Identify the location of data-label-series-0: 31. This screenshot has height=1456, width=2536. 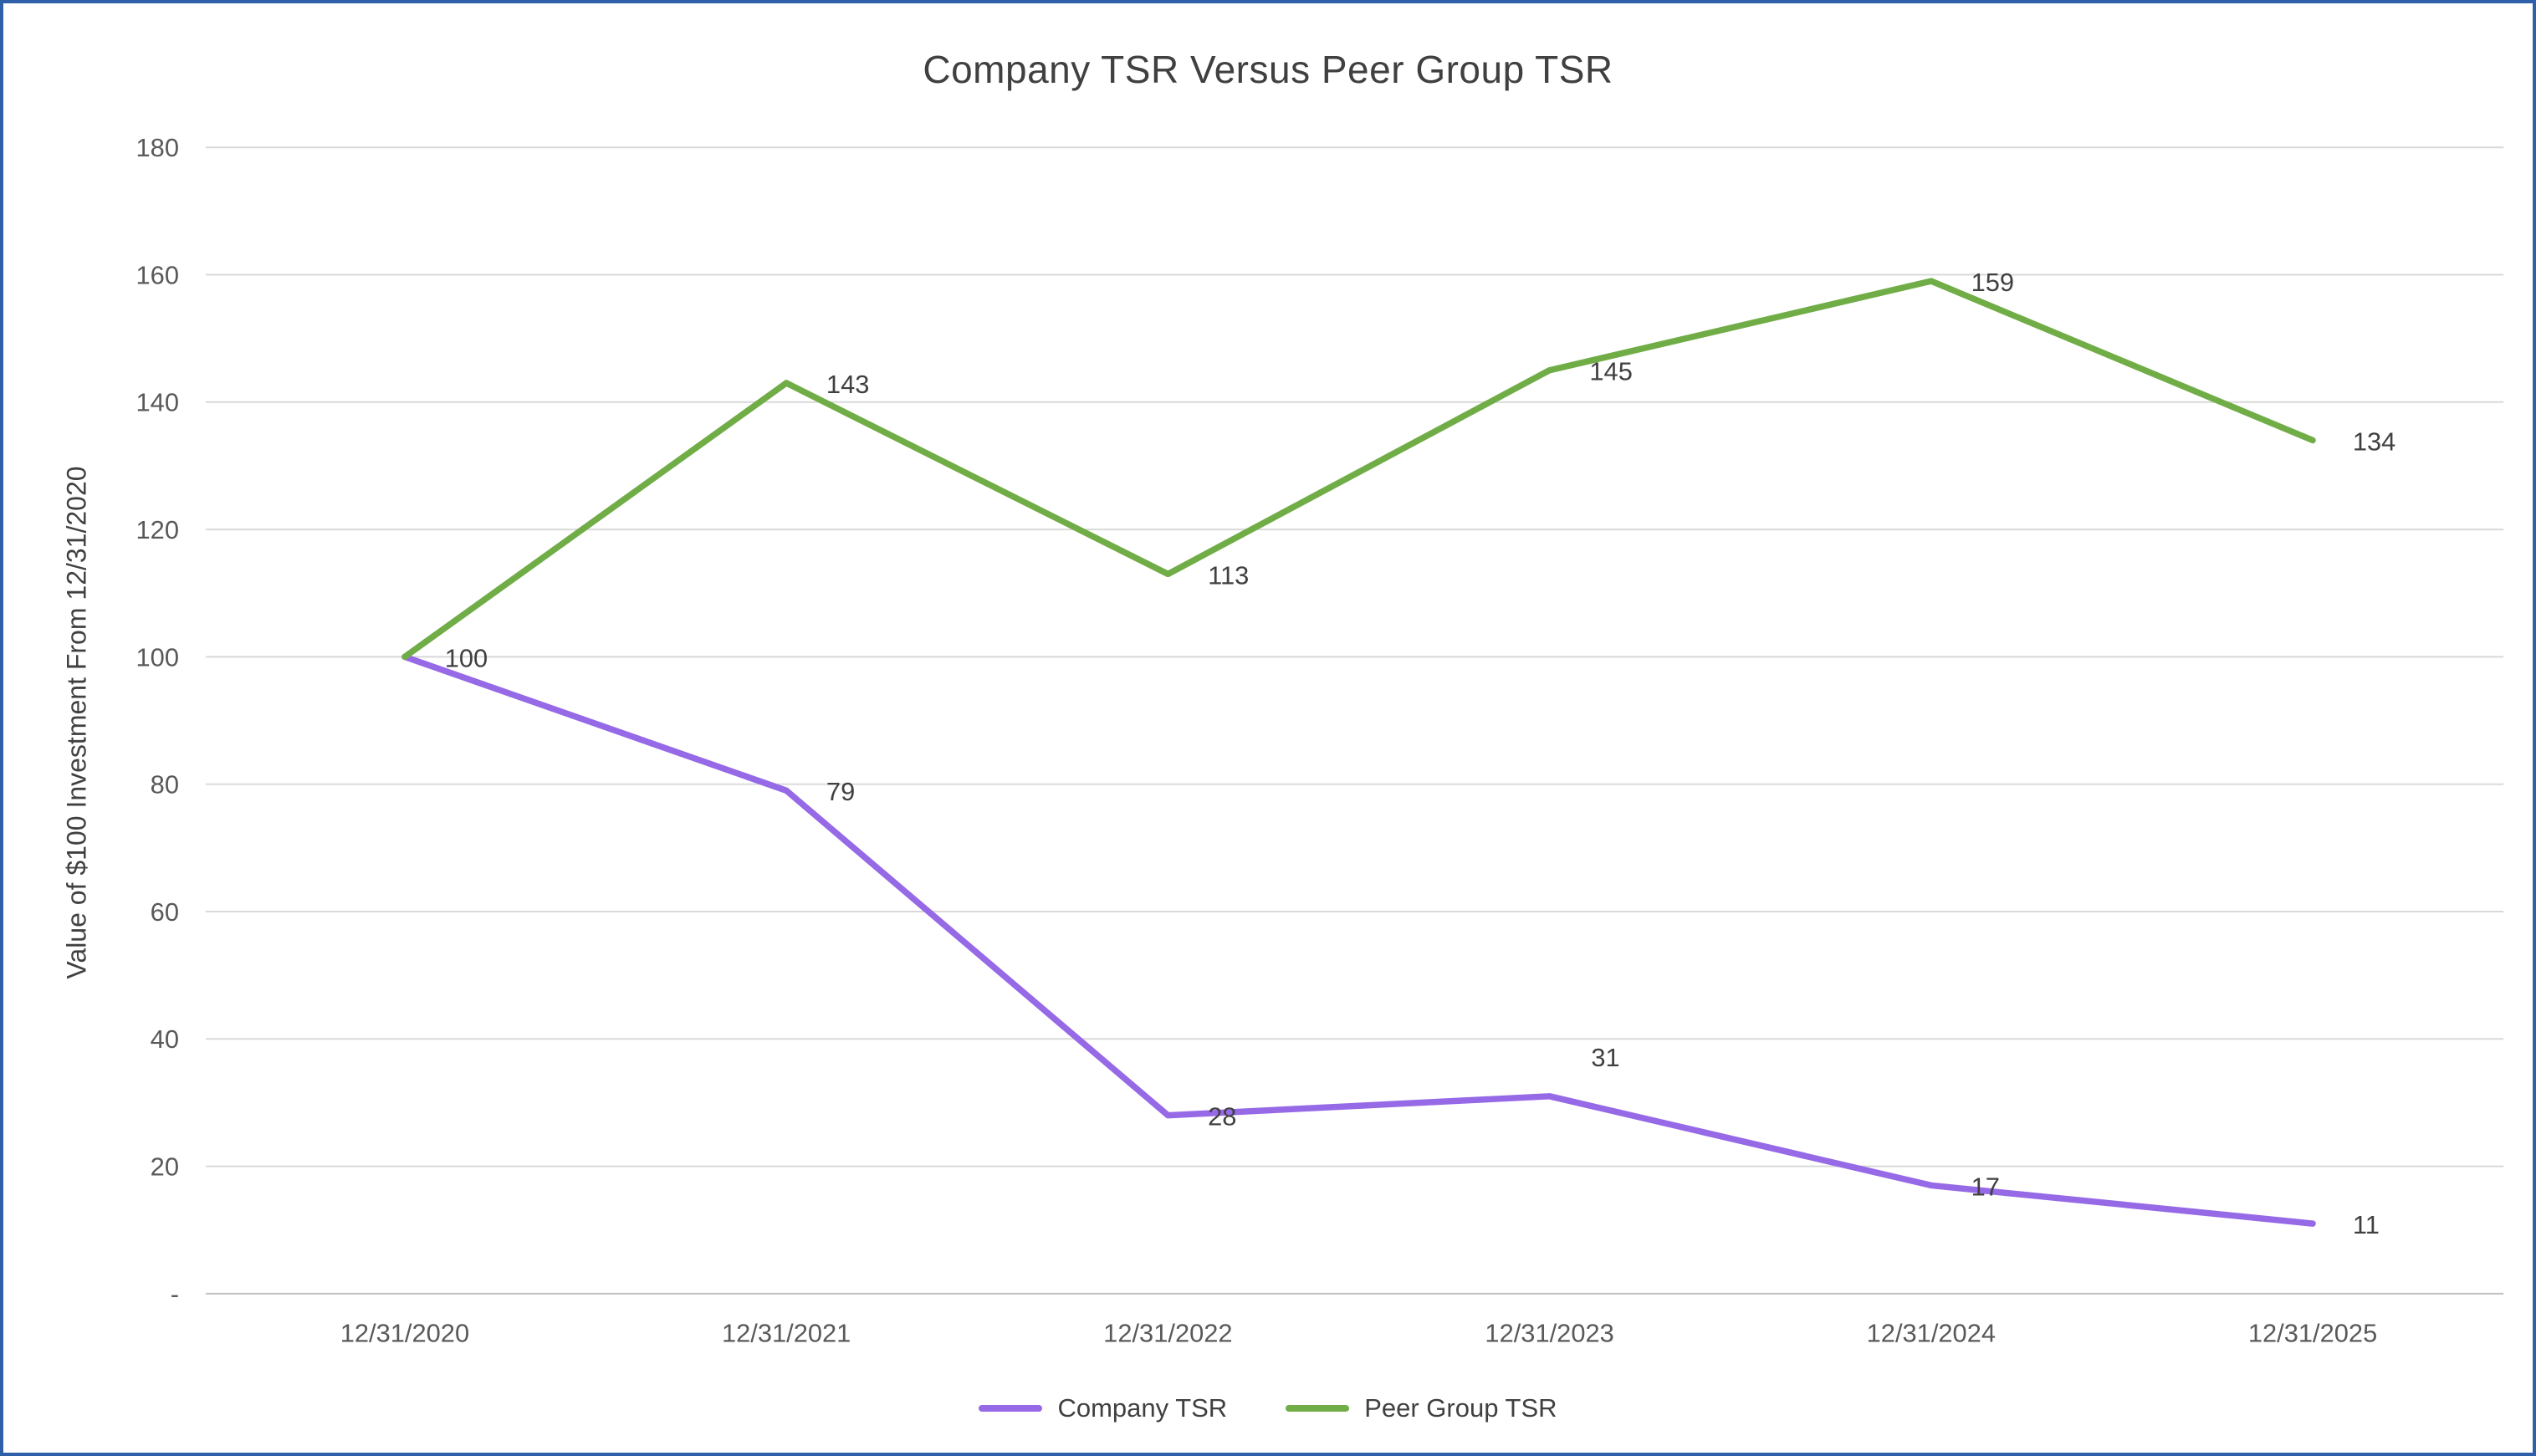
(1605, 1057).